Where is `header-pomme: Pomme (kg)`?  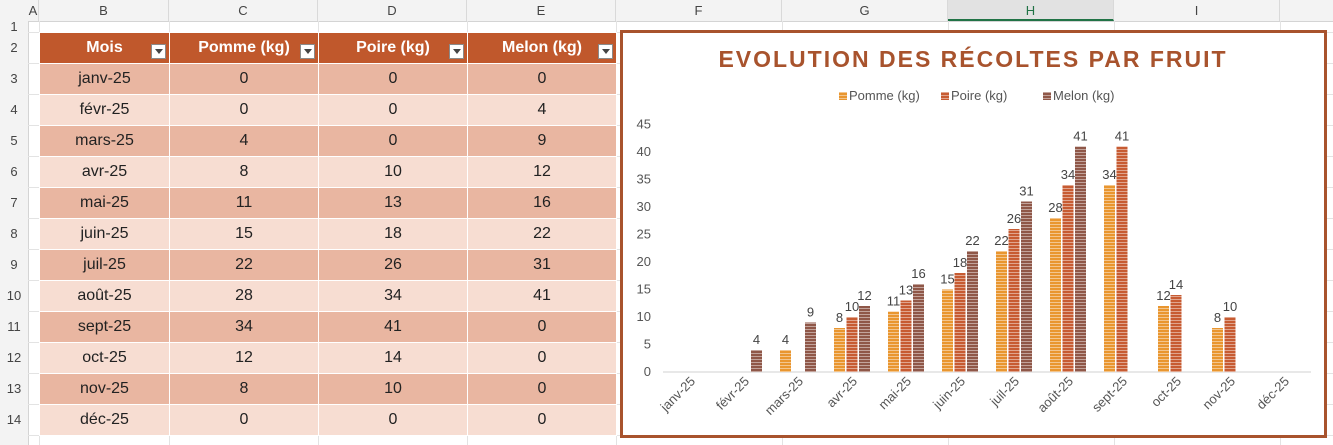 header-pomme: Pomme (kg) is located at coordinates (244, 48).